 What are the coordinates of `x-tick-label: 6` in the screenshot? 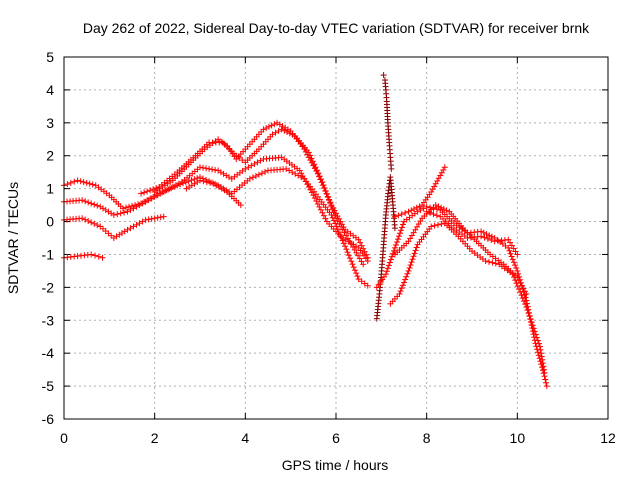 It's located at (336, 438).